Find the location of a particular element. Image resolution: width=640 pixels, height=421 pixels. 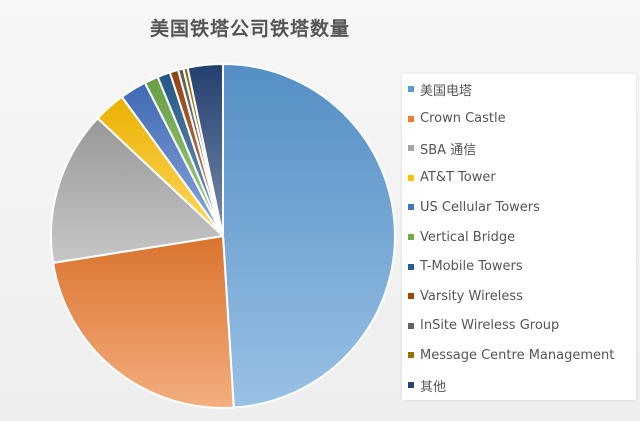

legend-item: 美国电塔 is located at coordinates (440, 89).